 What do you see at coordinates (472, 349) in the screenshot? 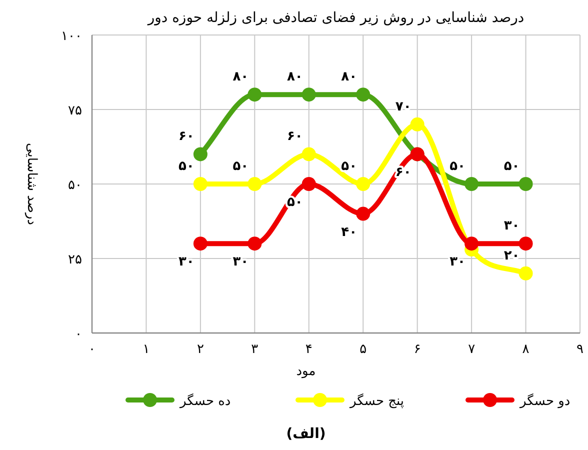
I see `x-tick-label: ۷` at bounding box center [472, 349].